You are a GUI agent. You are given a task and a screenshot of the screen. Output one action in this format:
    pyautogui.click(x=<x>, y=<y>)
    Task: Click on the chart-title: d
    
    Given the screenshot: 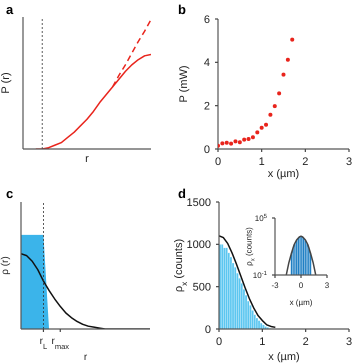 What is the action you would take?
    pyautogui.click(x=182, y=193)
    